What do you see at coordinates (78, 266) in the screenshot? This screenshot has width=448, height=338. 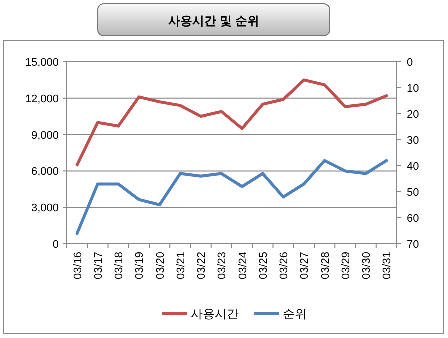 I see `x-tick-label: 03/16` at bounding box center [78, 266].